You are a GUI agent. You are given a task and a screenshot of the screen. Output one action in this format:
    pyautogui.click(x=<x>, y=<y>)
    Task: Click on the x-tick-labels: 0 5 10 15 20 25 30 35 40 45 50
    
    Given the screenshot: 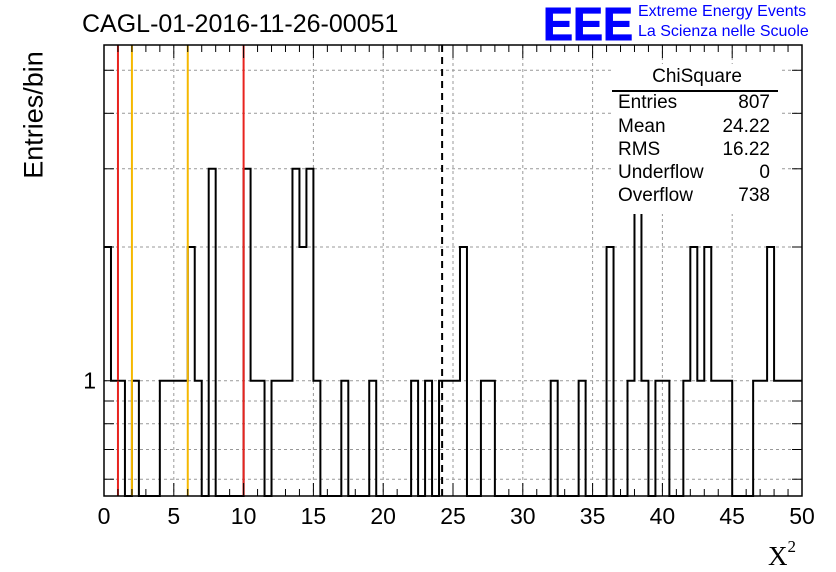 What is the action you would take?
    pyautogui.click(x=456, y=516)
    